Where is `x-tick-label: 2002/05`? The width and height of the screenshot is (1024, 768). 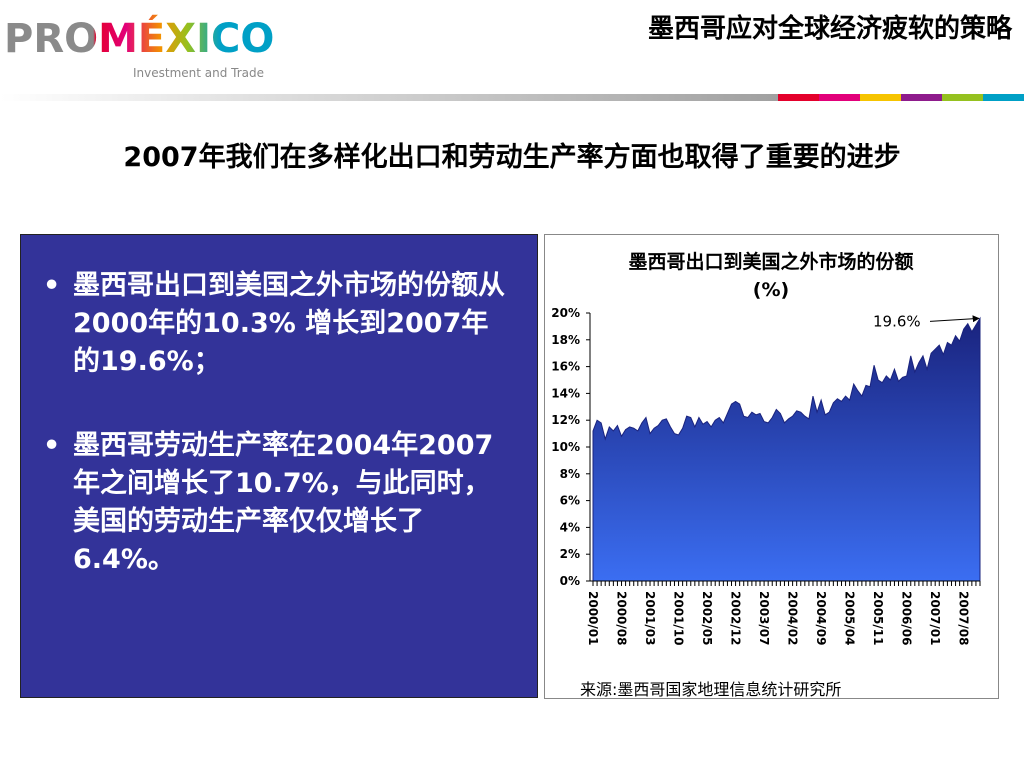 x-tick-label: 2002/05 is located at coordinates (707, 618).